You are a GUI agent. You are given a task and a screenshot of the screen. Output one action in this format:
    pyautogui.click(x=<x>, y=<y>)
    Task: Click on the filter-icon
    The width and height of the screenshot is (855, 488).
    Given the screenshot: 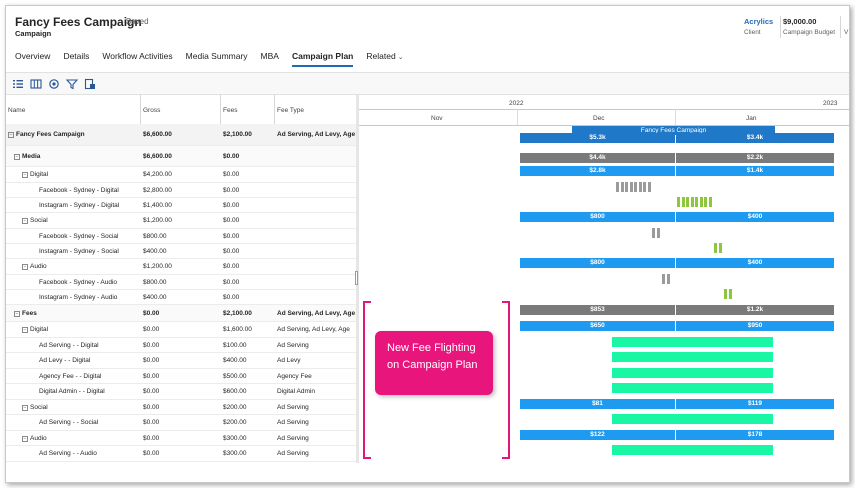 What is the action you would take?
    pyautogui.click(x=72, y=84)
    